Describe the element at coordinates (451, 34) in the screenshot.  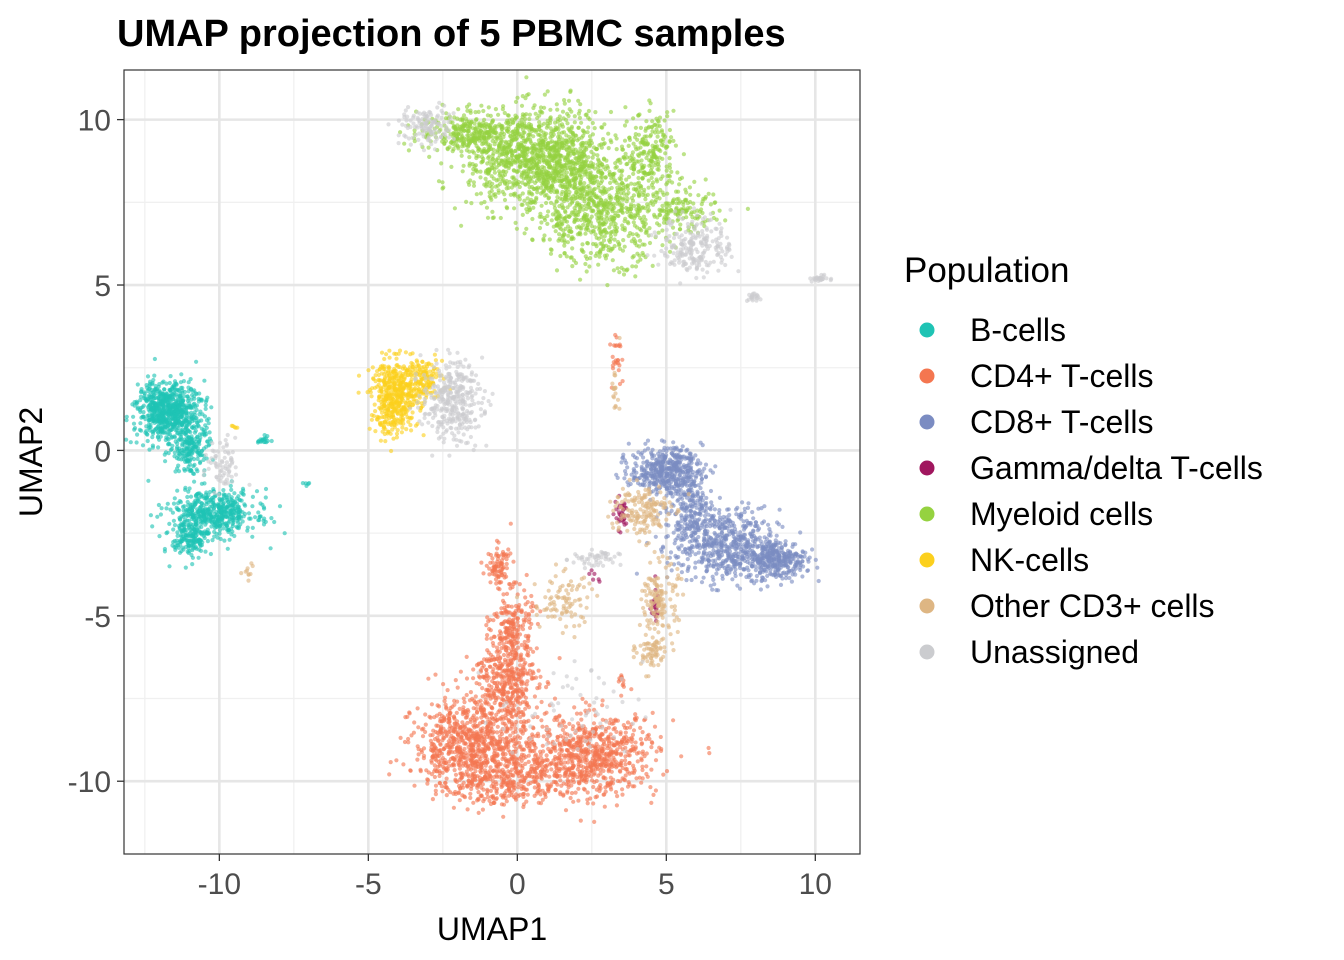
I see `chart-title: UMAP projection of 5 PBMC samples` at that location.